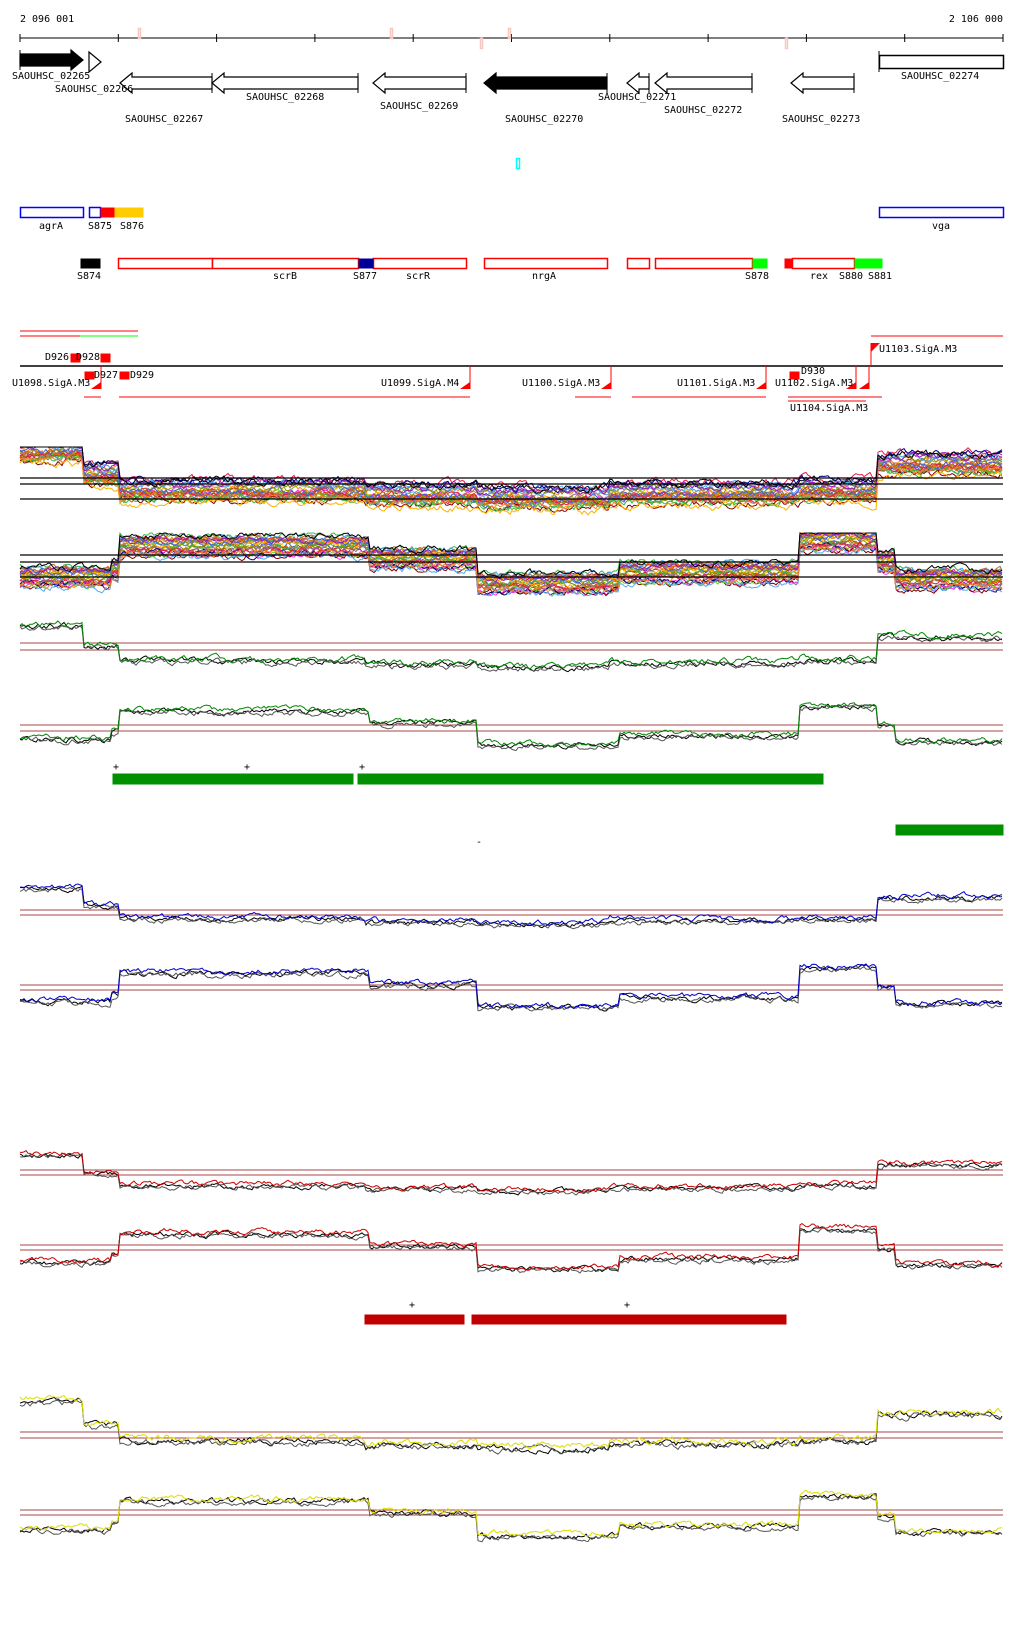 This screenshot has width=1024, height=1640. I want to click on feature-label: S875, so click(100, 226).